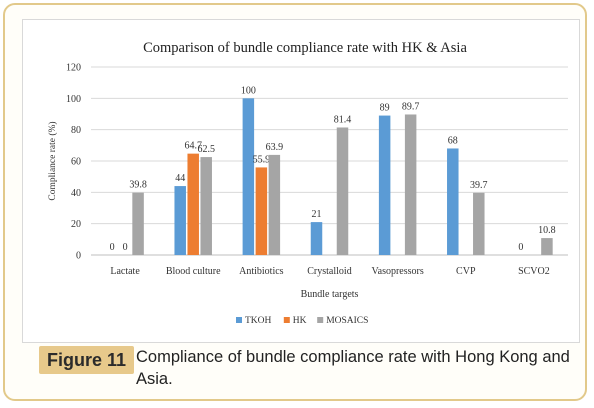 The height and width of the screenshot is (408, 594). I want to click on x-tick-label: Vasopressors, so click(398, 271).